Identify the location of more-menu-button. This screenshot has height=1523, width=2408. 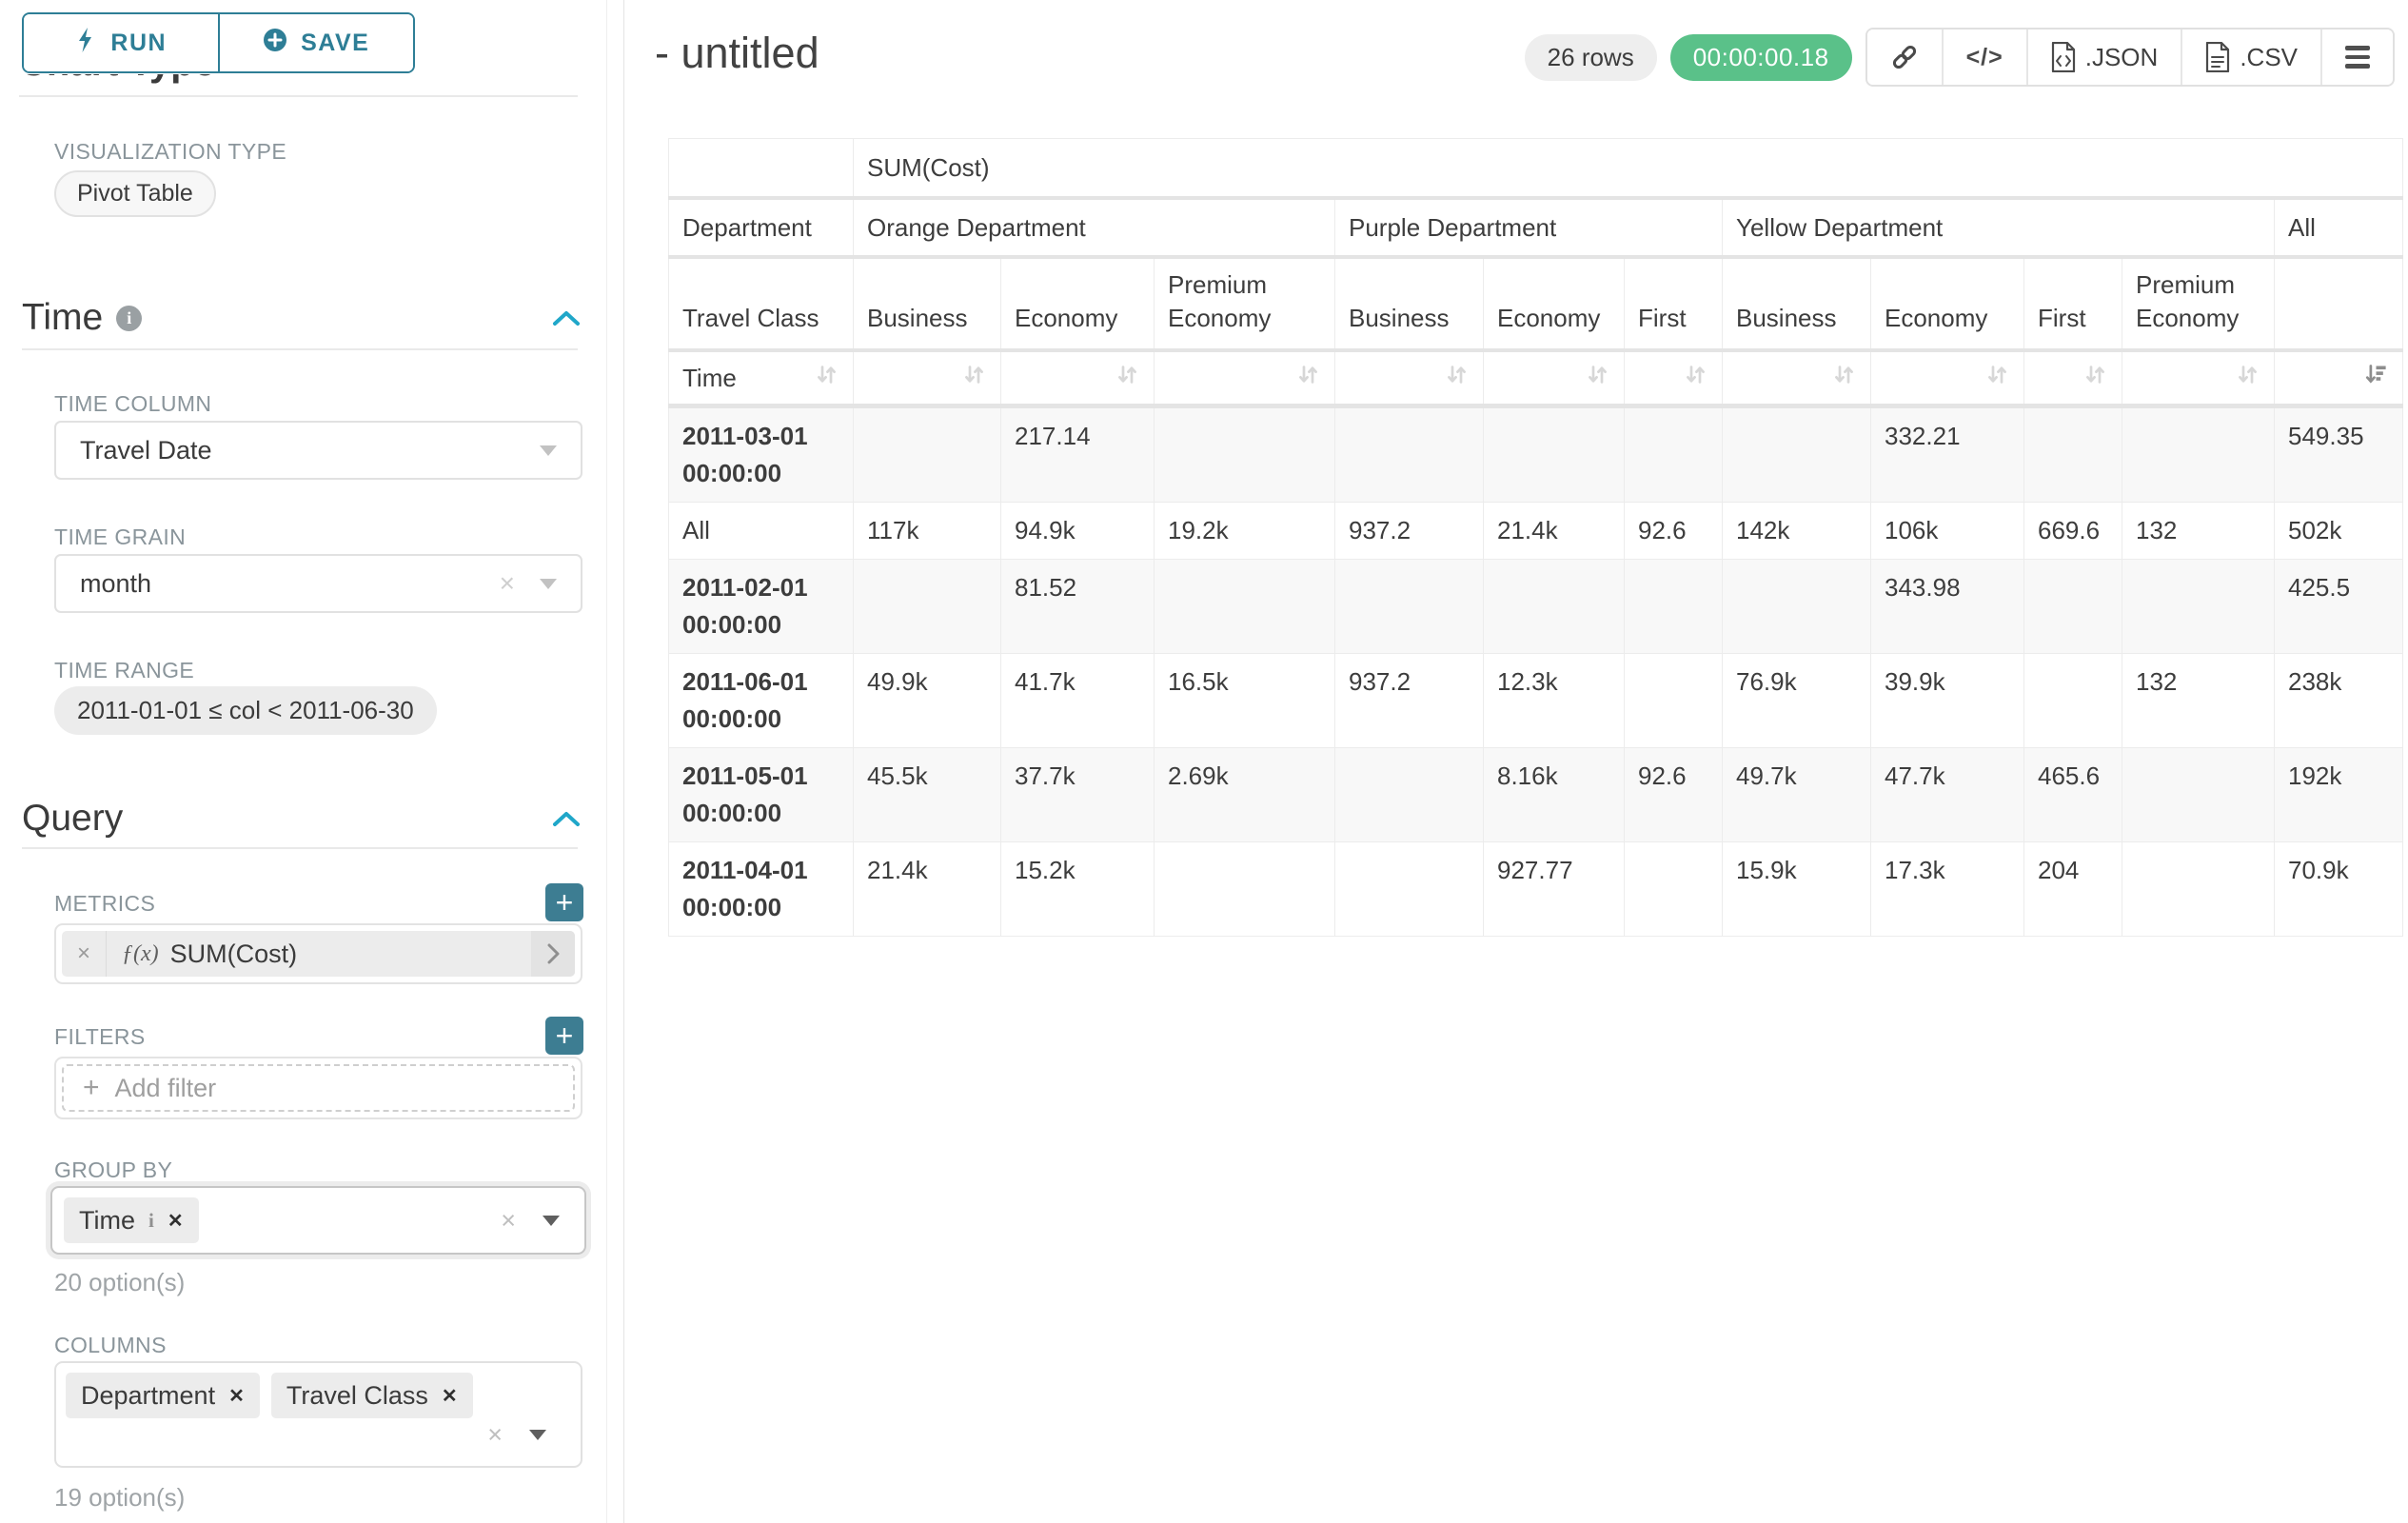
(2356, 58).